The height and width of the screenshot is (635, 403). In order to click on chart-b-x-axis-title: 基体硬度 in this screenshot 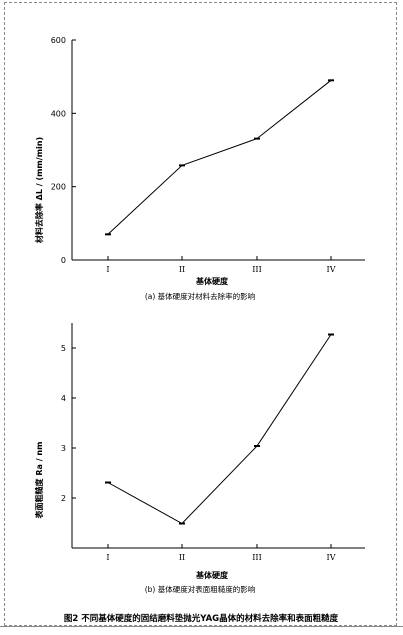, I will do `click(212, 575)`.